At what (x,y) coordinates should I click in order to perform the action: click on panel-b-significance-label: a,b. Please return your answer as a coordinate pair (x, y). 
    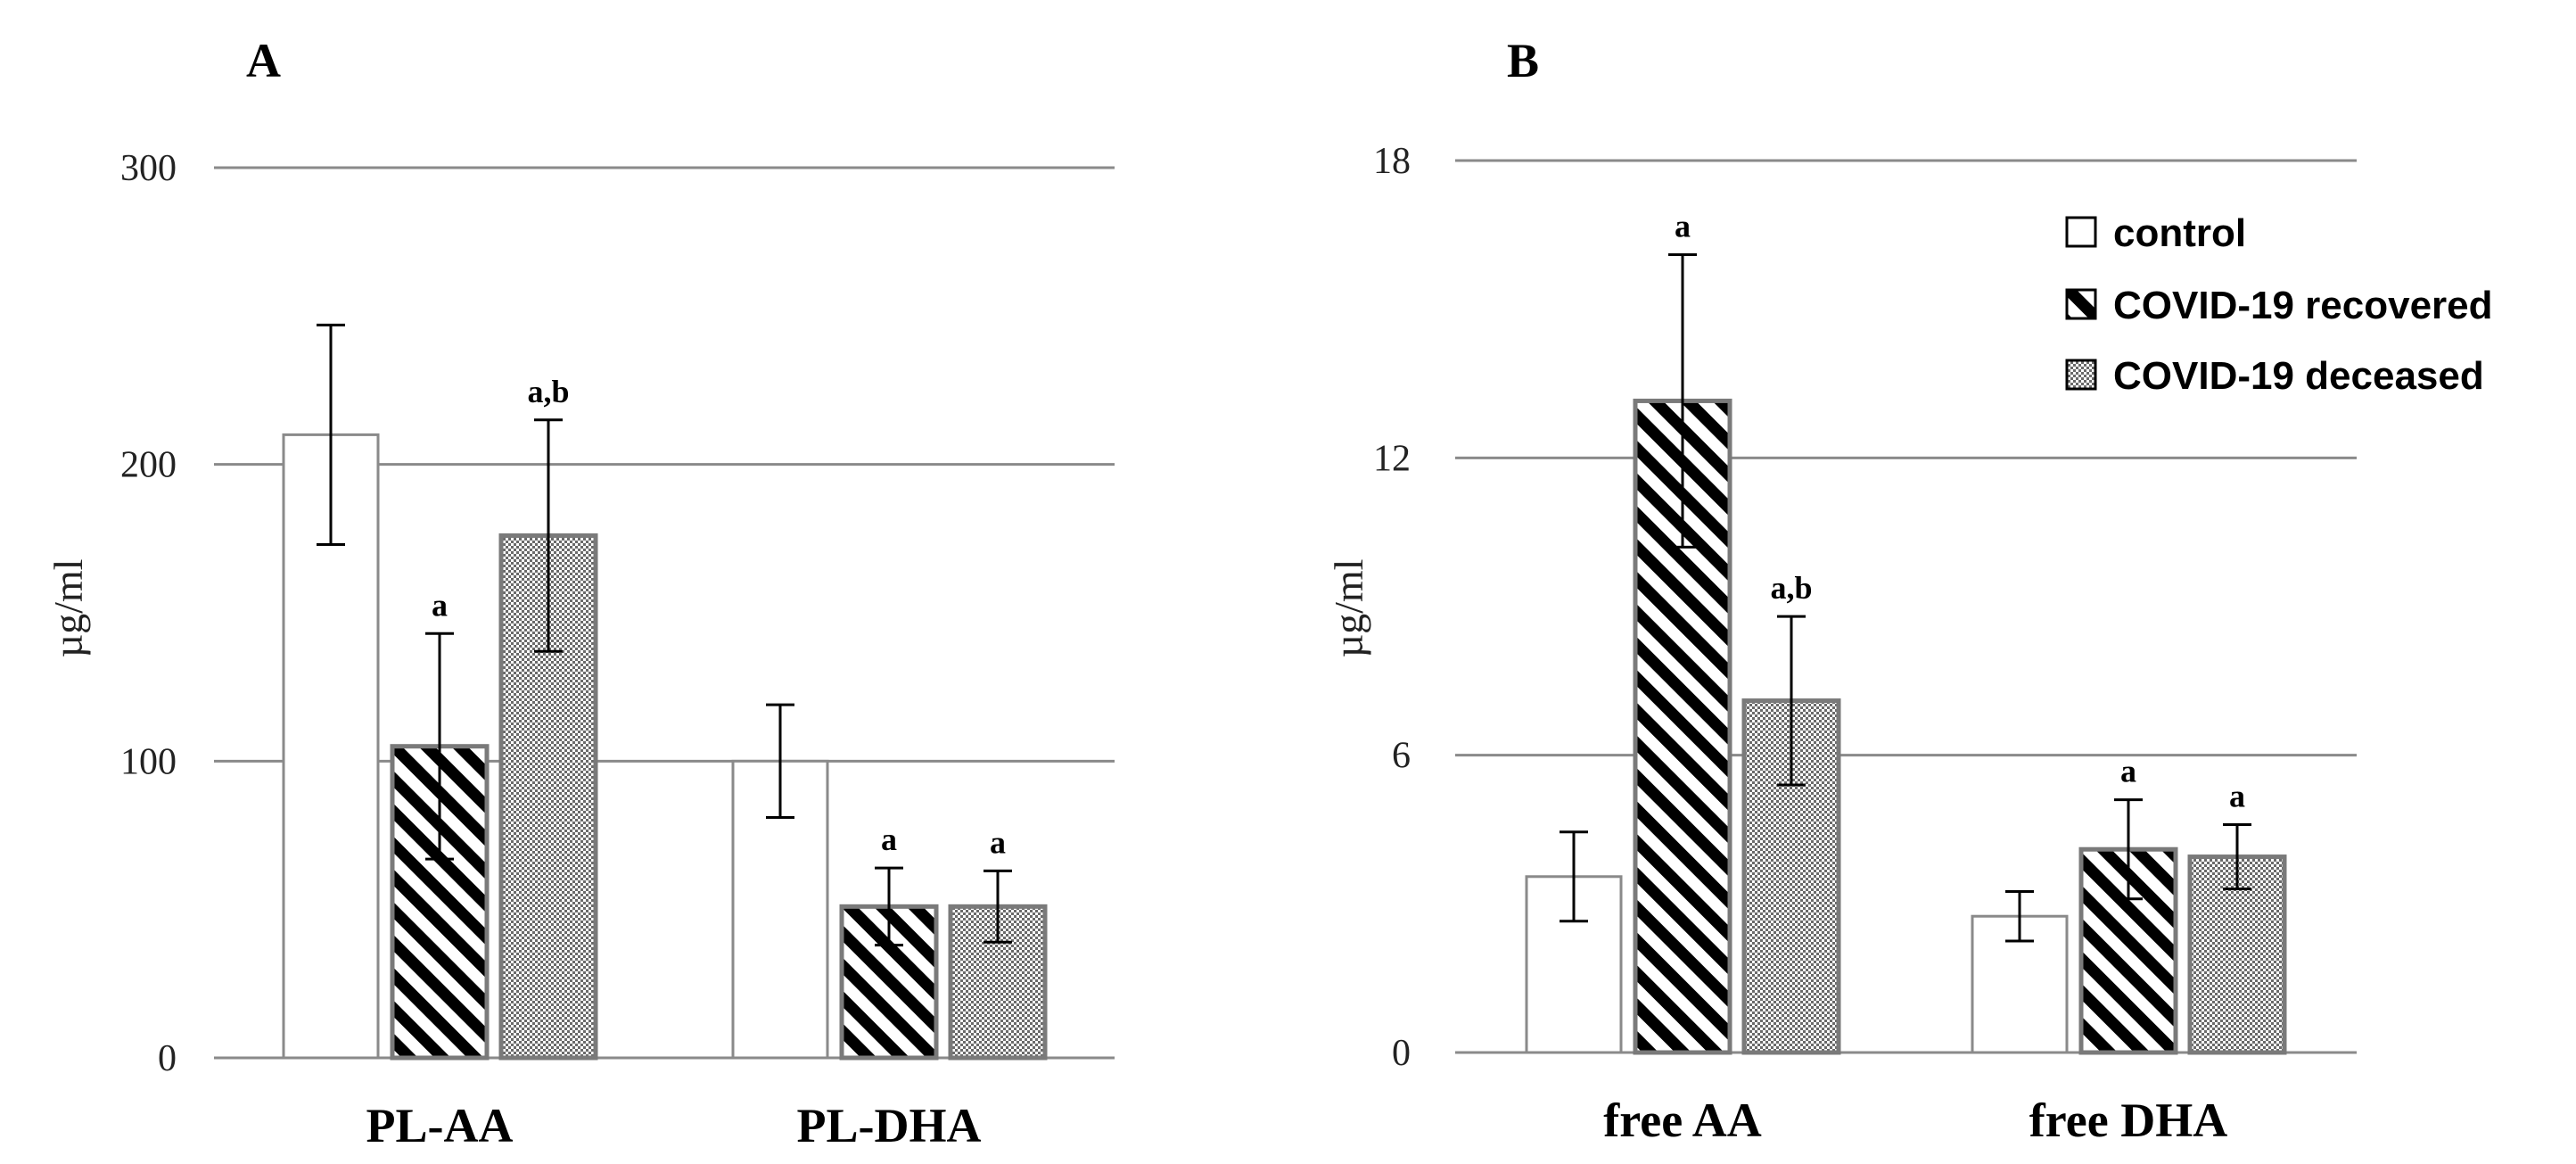
    Looking at the image, I should click on (1791, 588).